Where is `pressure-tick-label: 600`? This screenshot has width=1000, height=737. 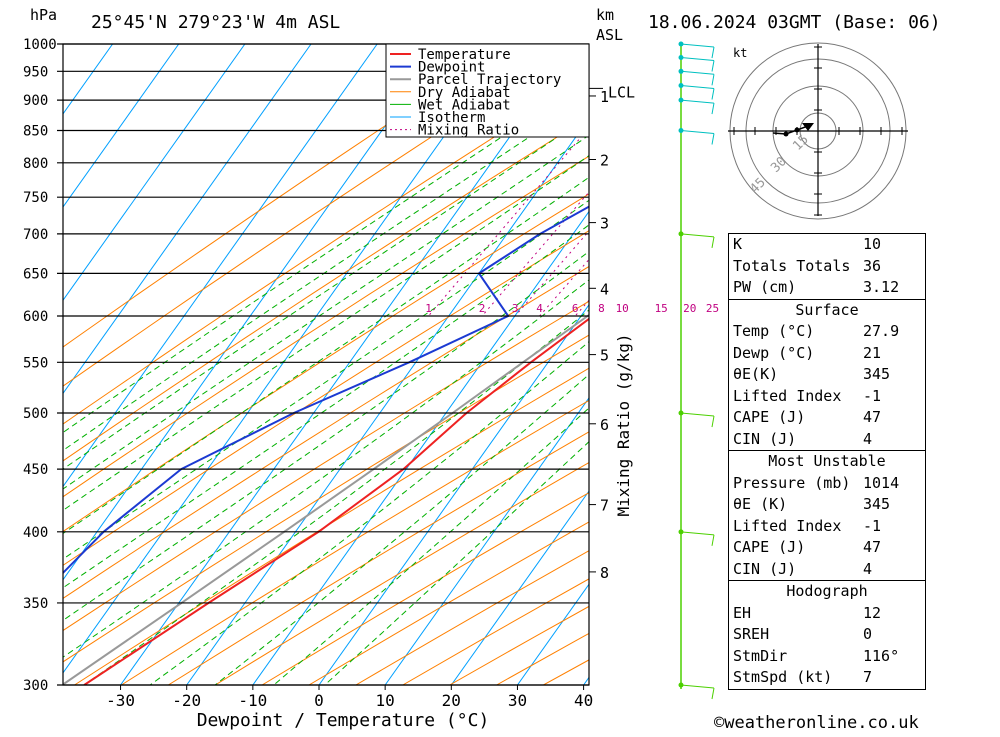 pressure-tick-label: 600 is located at coordinates (35, 317).